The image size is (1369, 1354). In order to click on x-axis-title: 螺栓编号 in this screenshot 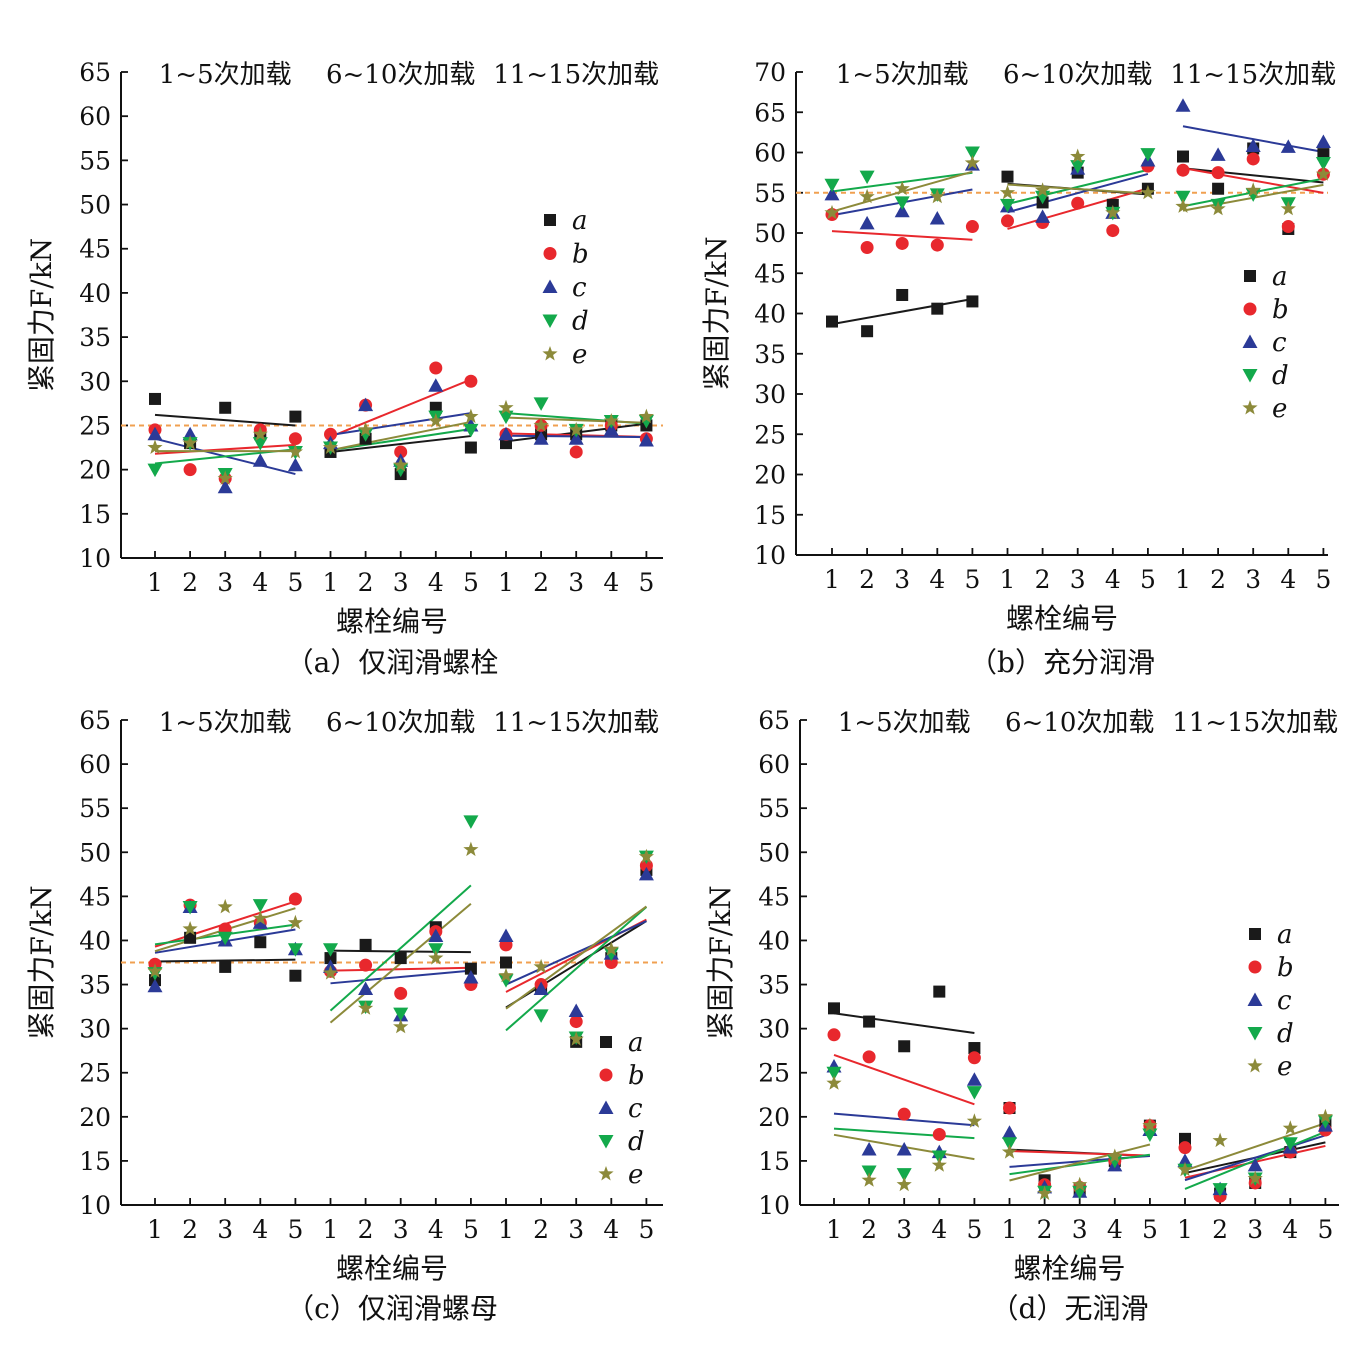, I will do `click(1062, 618)`.